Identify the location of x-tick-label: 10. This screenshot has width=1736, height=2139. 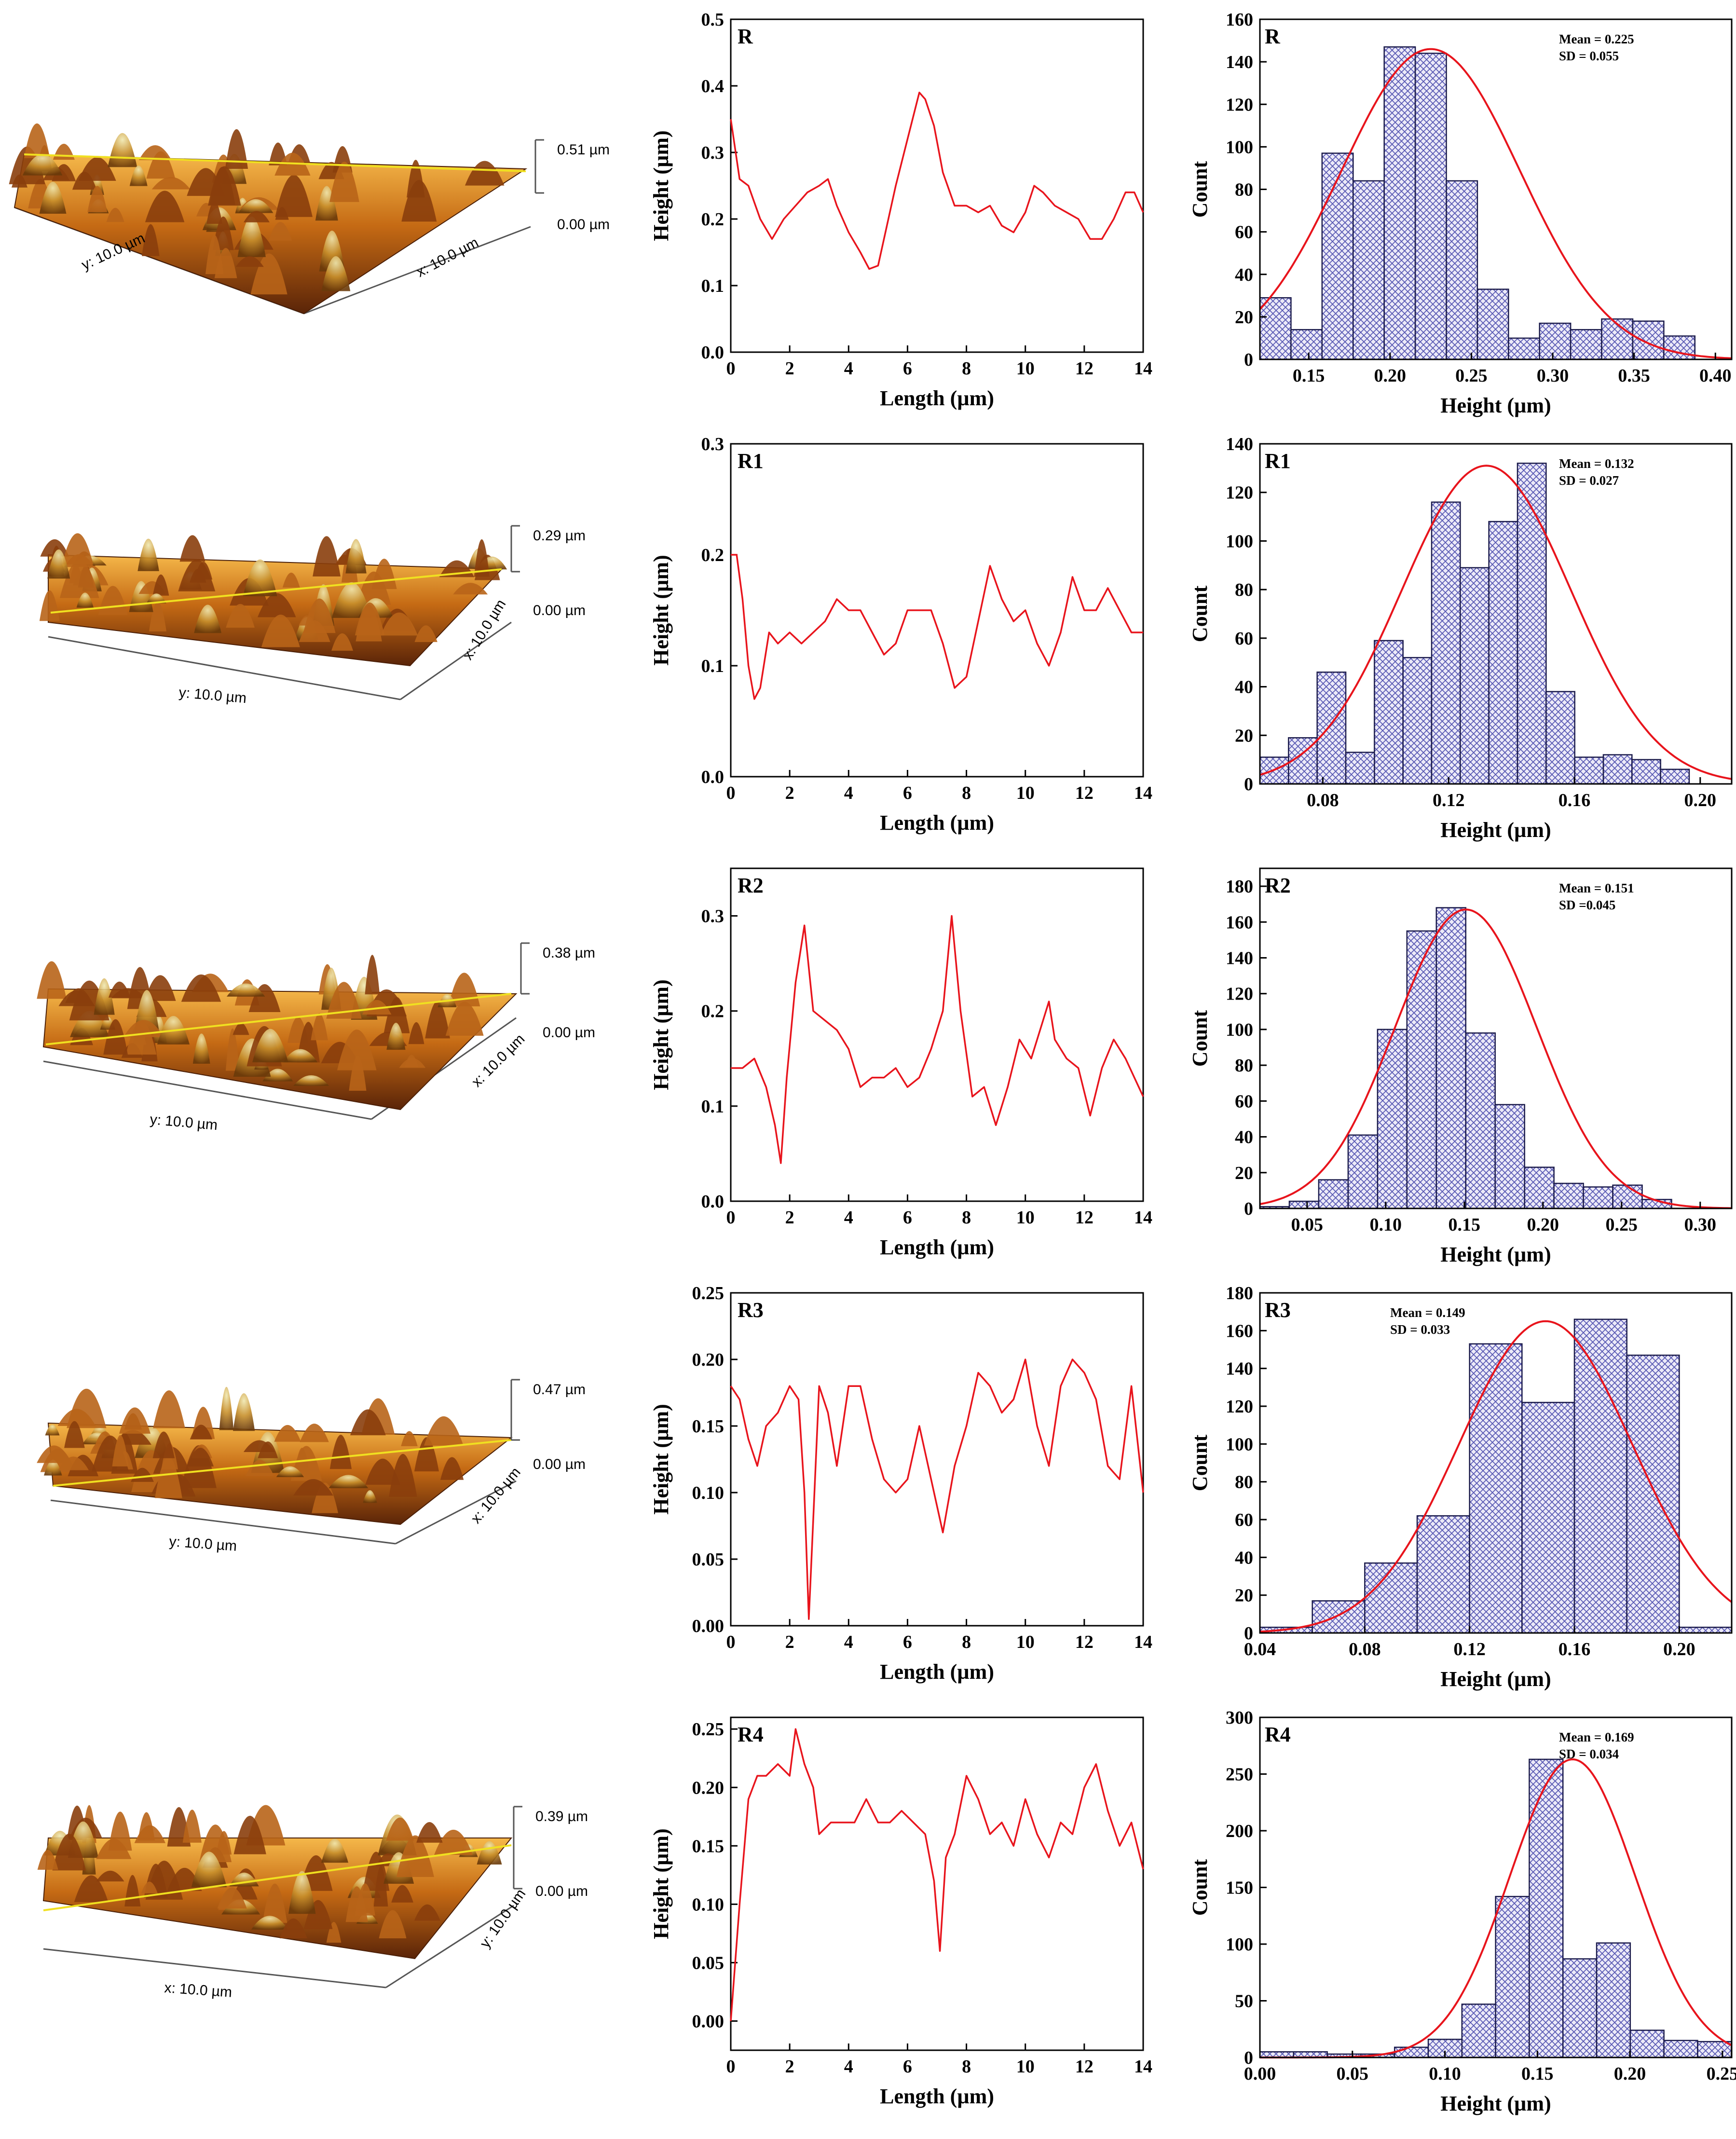
(1026, 793).